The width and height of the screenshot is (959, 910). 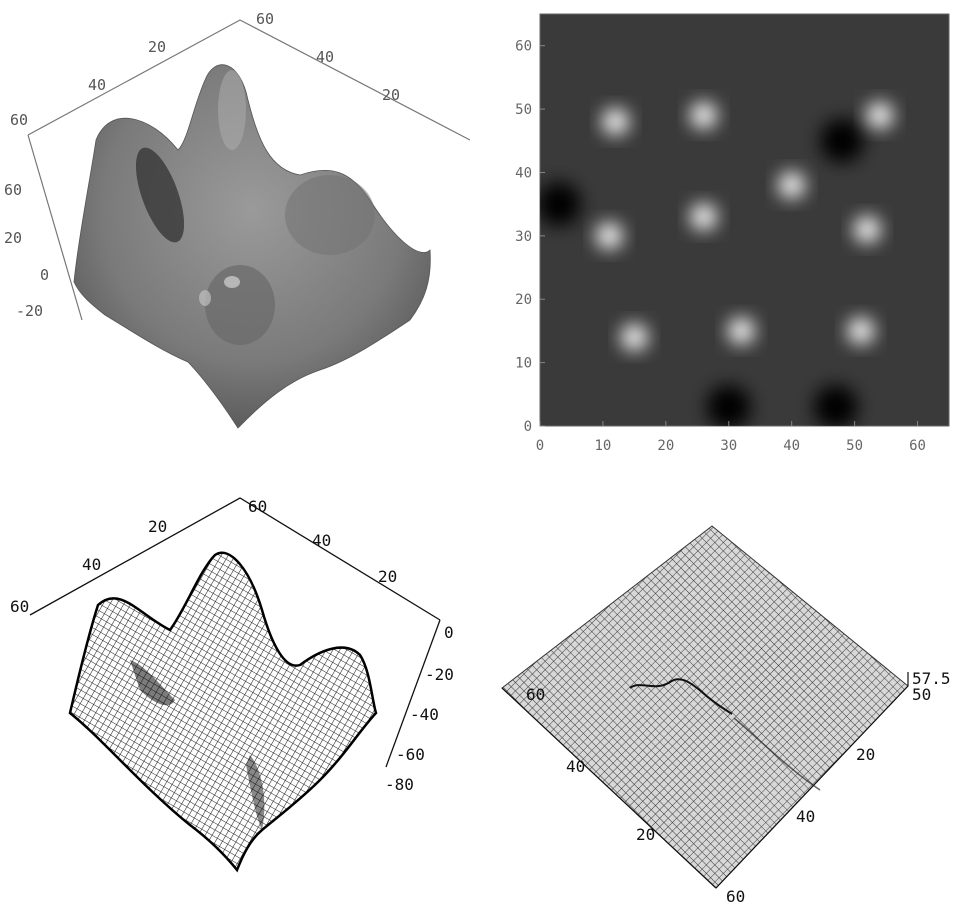 I want to click on heatmap-spots, so click(x=716, y=264).